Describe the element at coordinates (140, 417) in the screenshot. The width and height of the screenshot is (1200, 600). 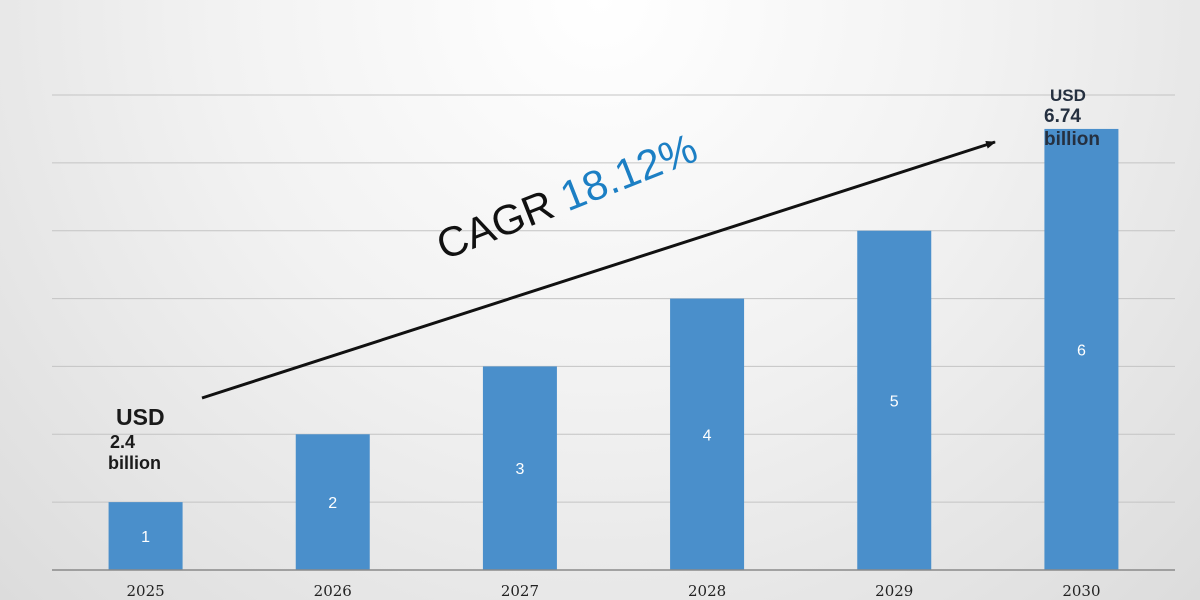
I see `start-currency: USD` at that location.